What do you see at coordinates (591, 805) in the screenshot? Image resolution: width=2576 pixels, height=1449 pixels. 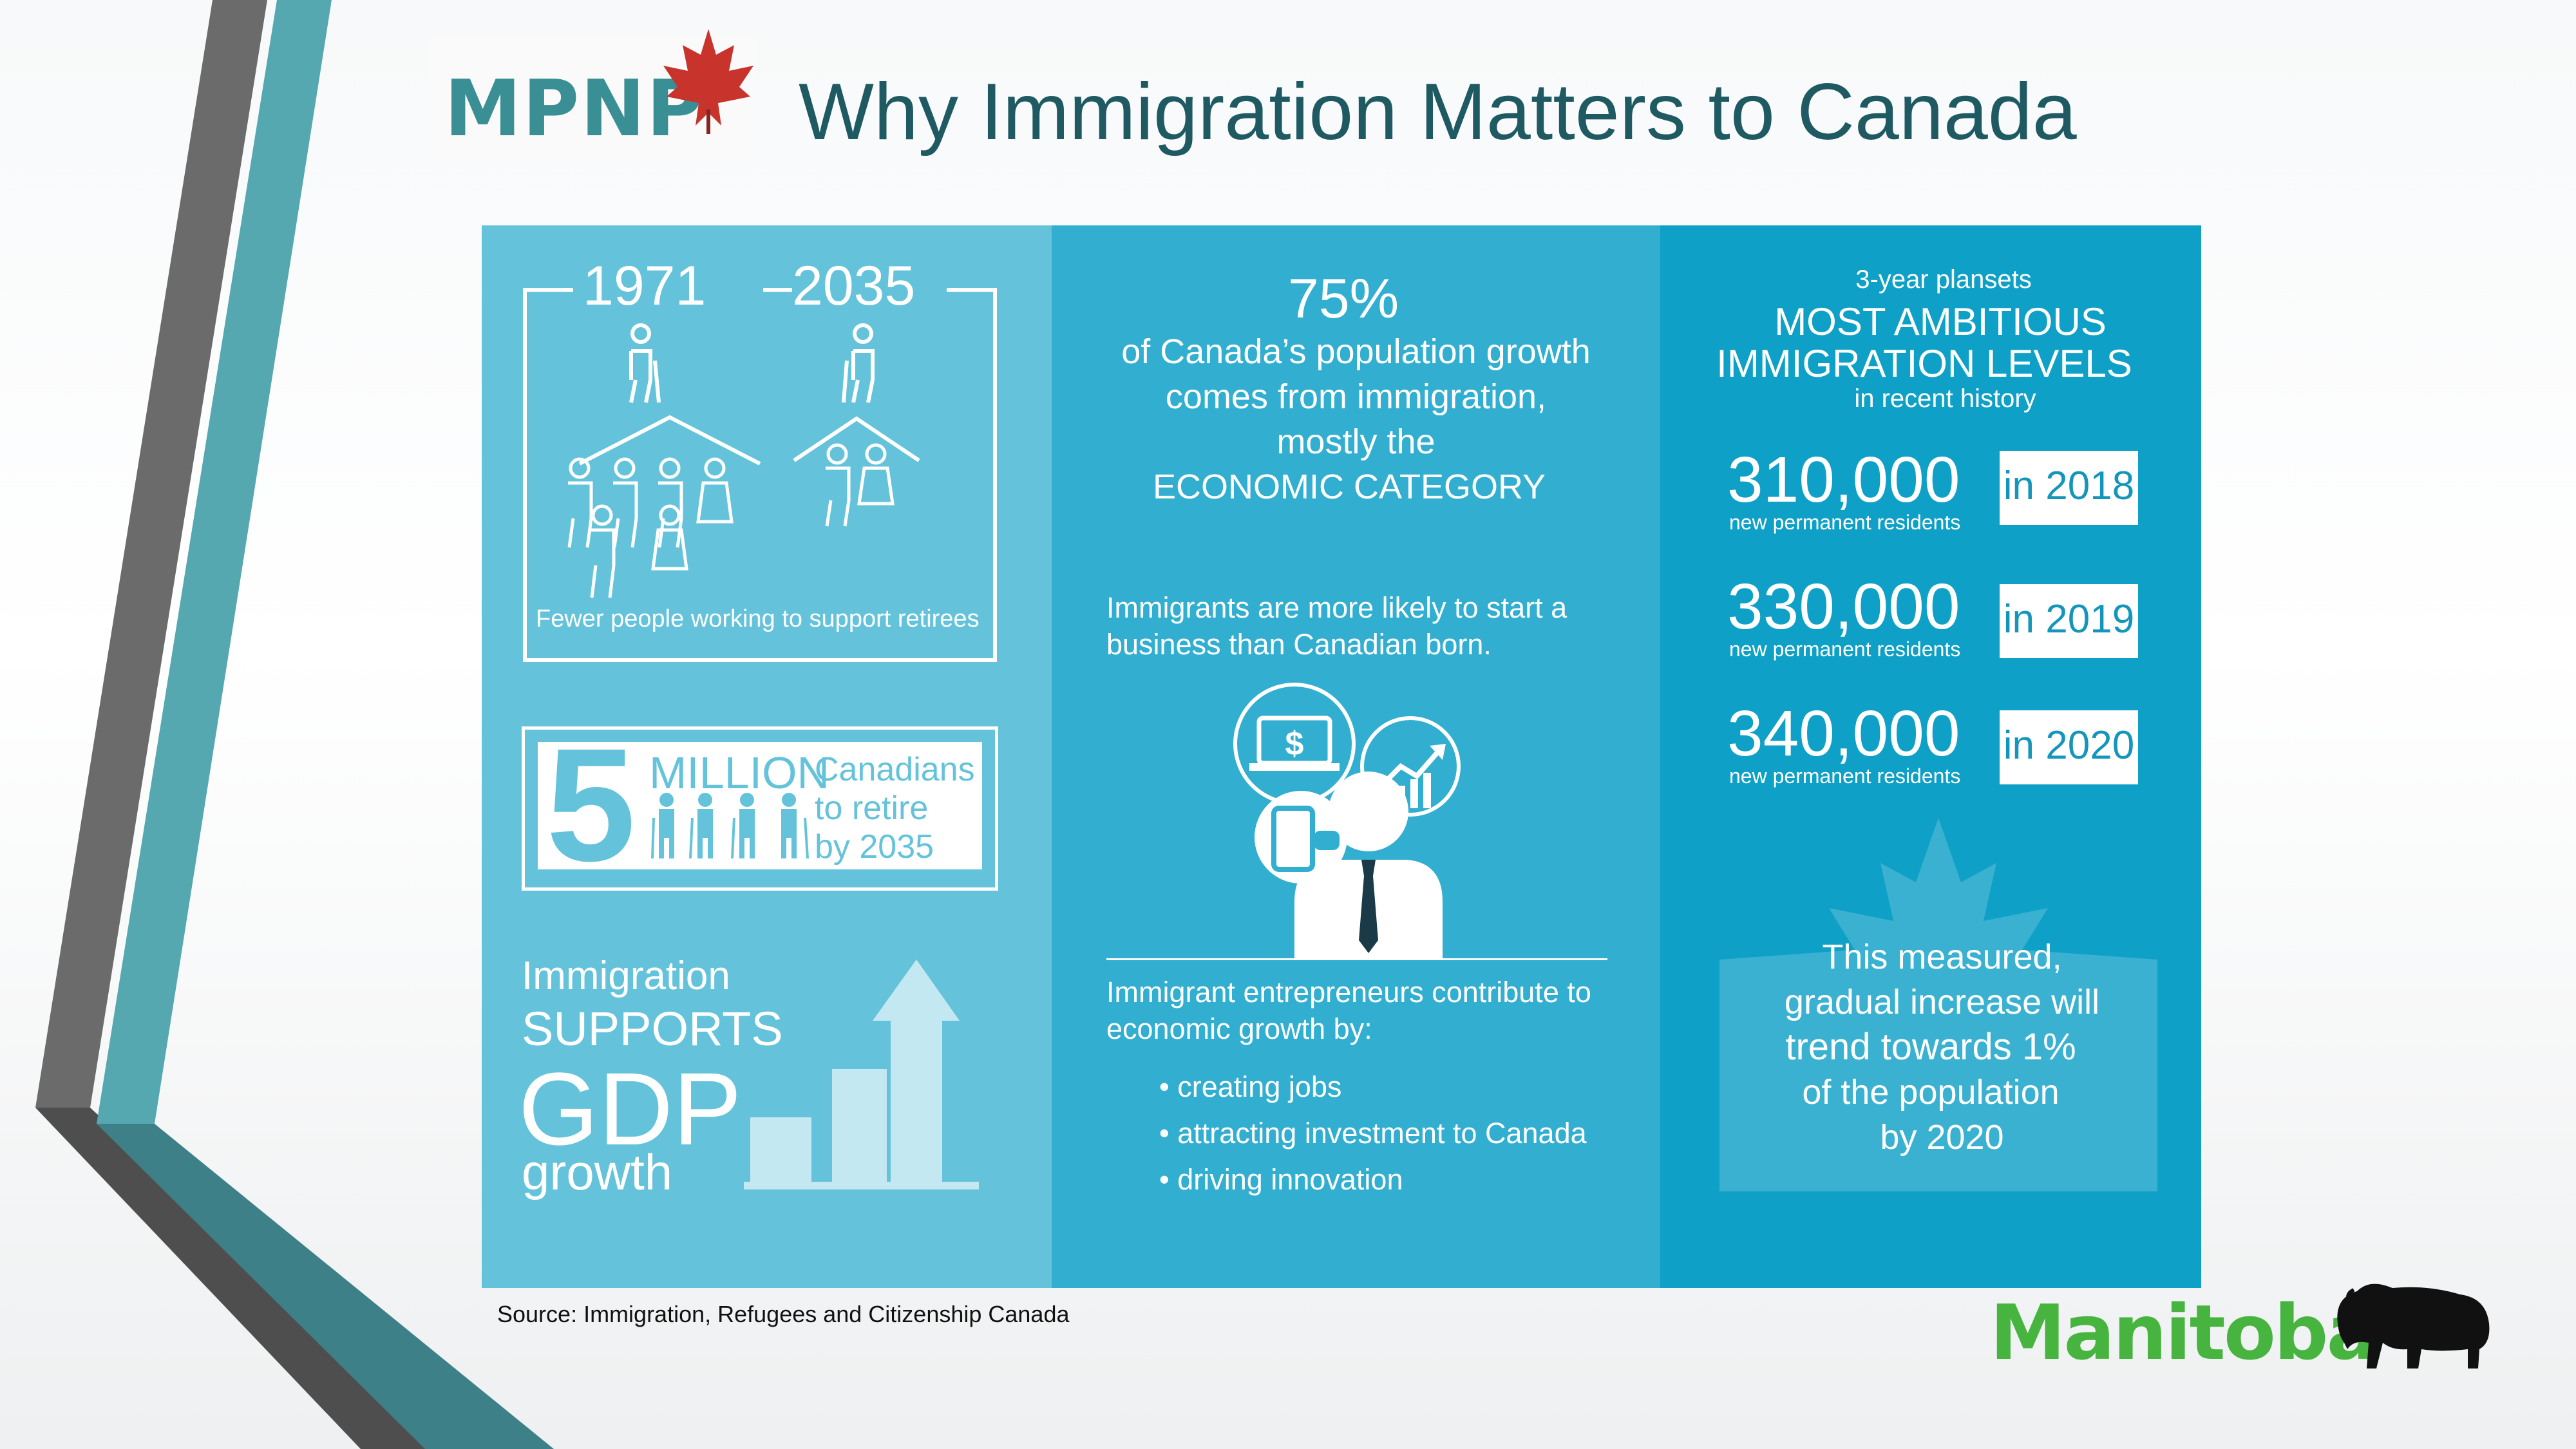 I see `million-number: 5` at bounding box center [591, 805].